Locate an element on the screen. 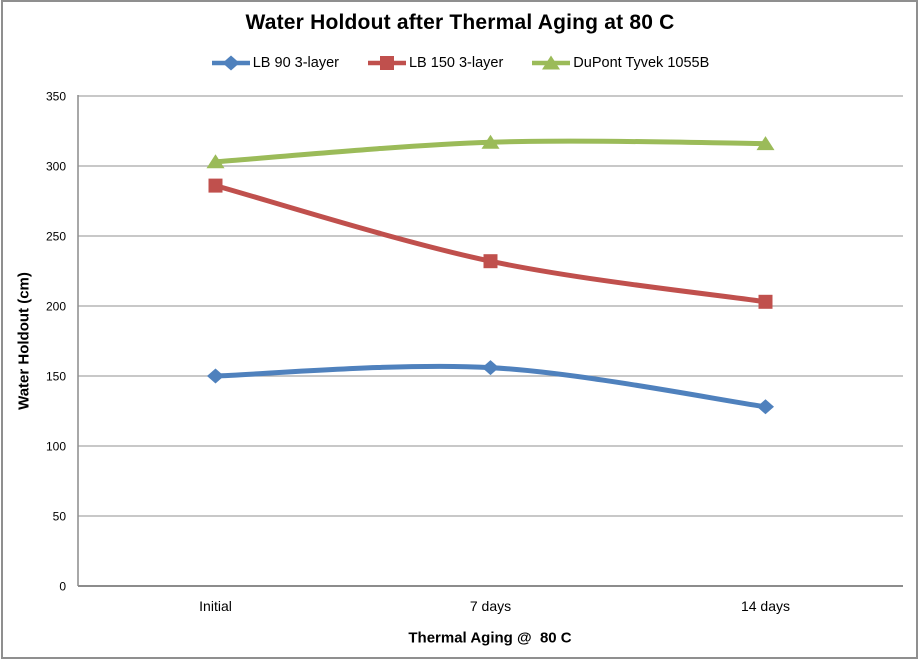 The height and width of the screenshot is (667, 920). x-category-label: 14 days is located at coordinates (765, 606).